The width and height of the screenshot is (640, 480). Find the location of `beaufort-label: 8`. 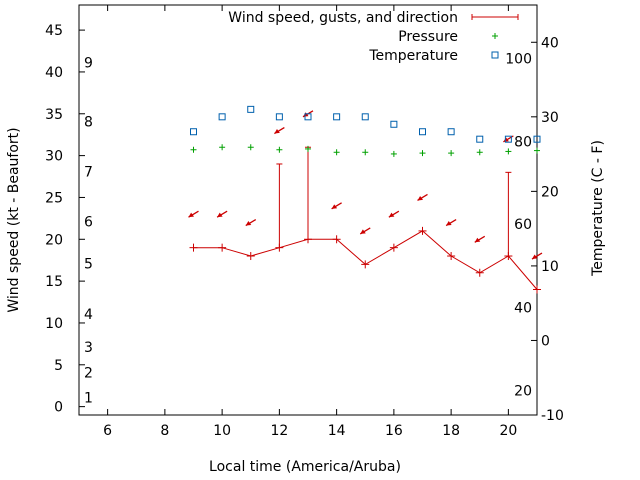

beaufort-label: 8 is located at coordinates (88, 122).